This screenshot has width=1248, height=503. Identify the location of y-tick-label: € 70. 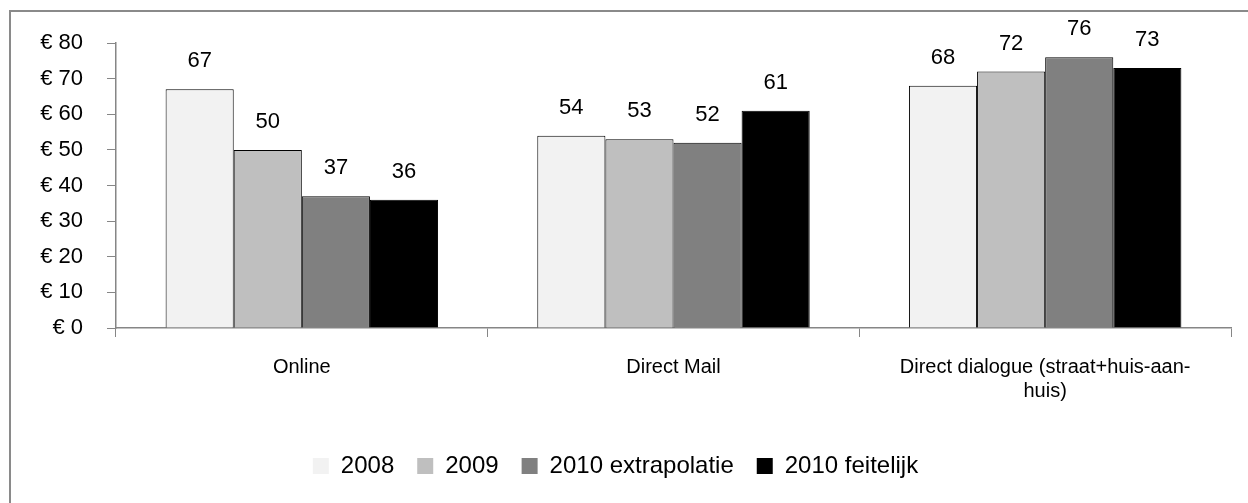
(61, 77).